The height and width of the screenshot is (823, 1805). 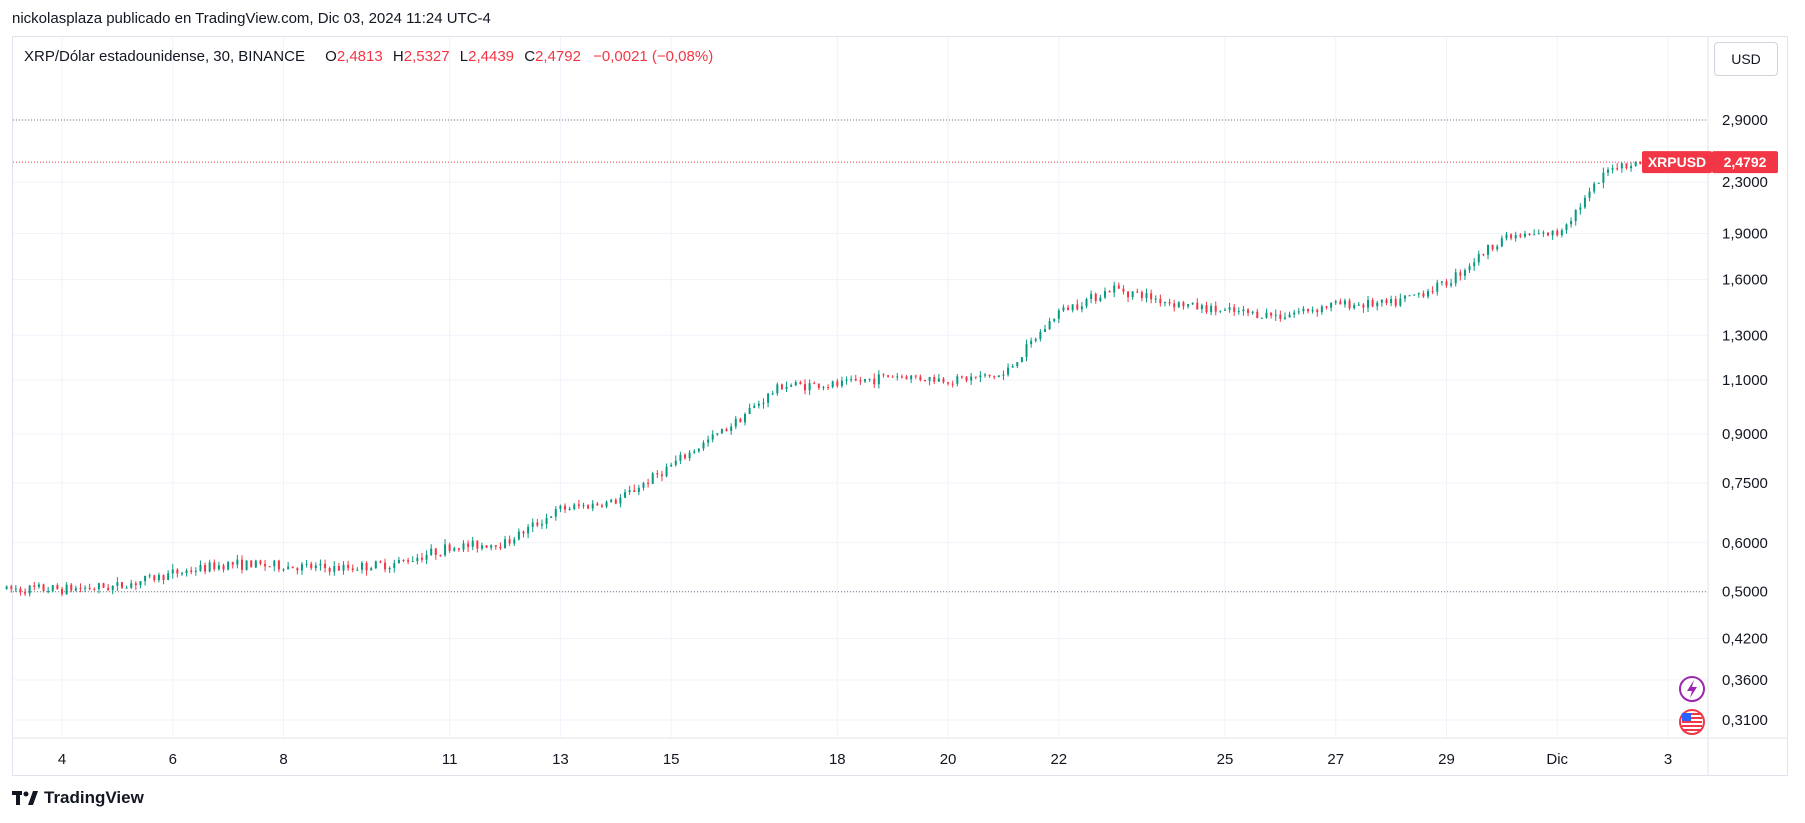 What do you see at coordinates (1745, 162) in the screenshot?
I see `price-badge` at bounding box center [1745, 162].